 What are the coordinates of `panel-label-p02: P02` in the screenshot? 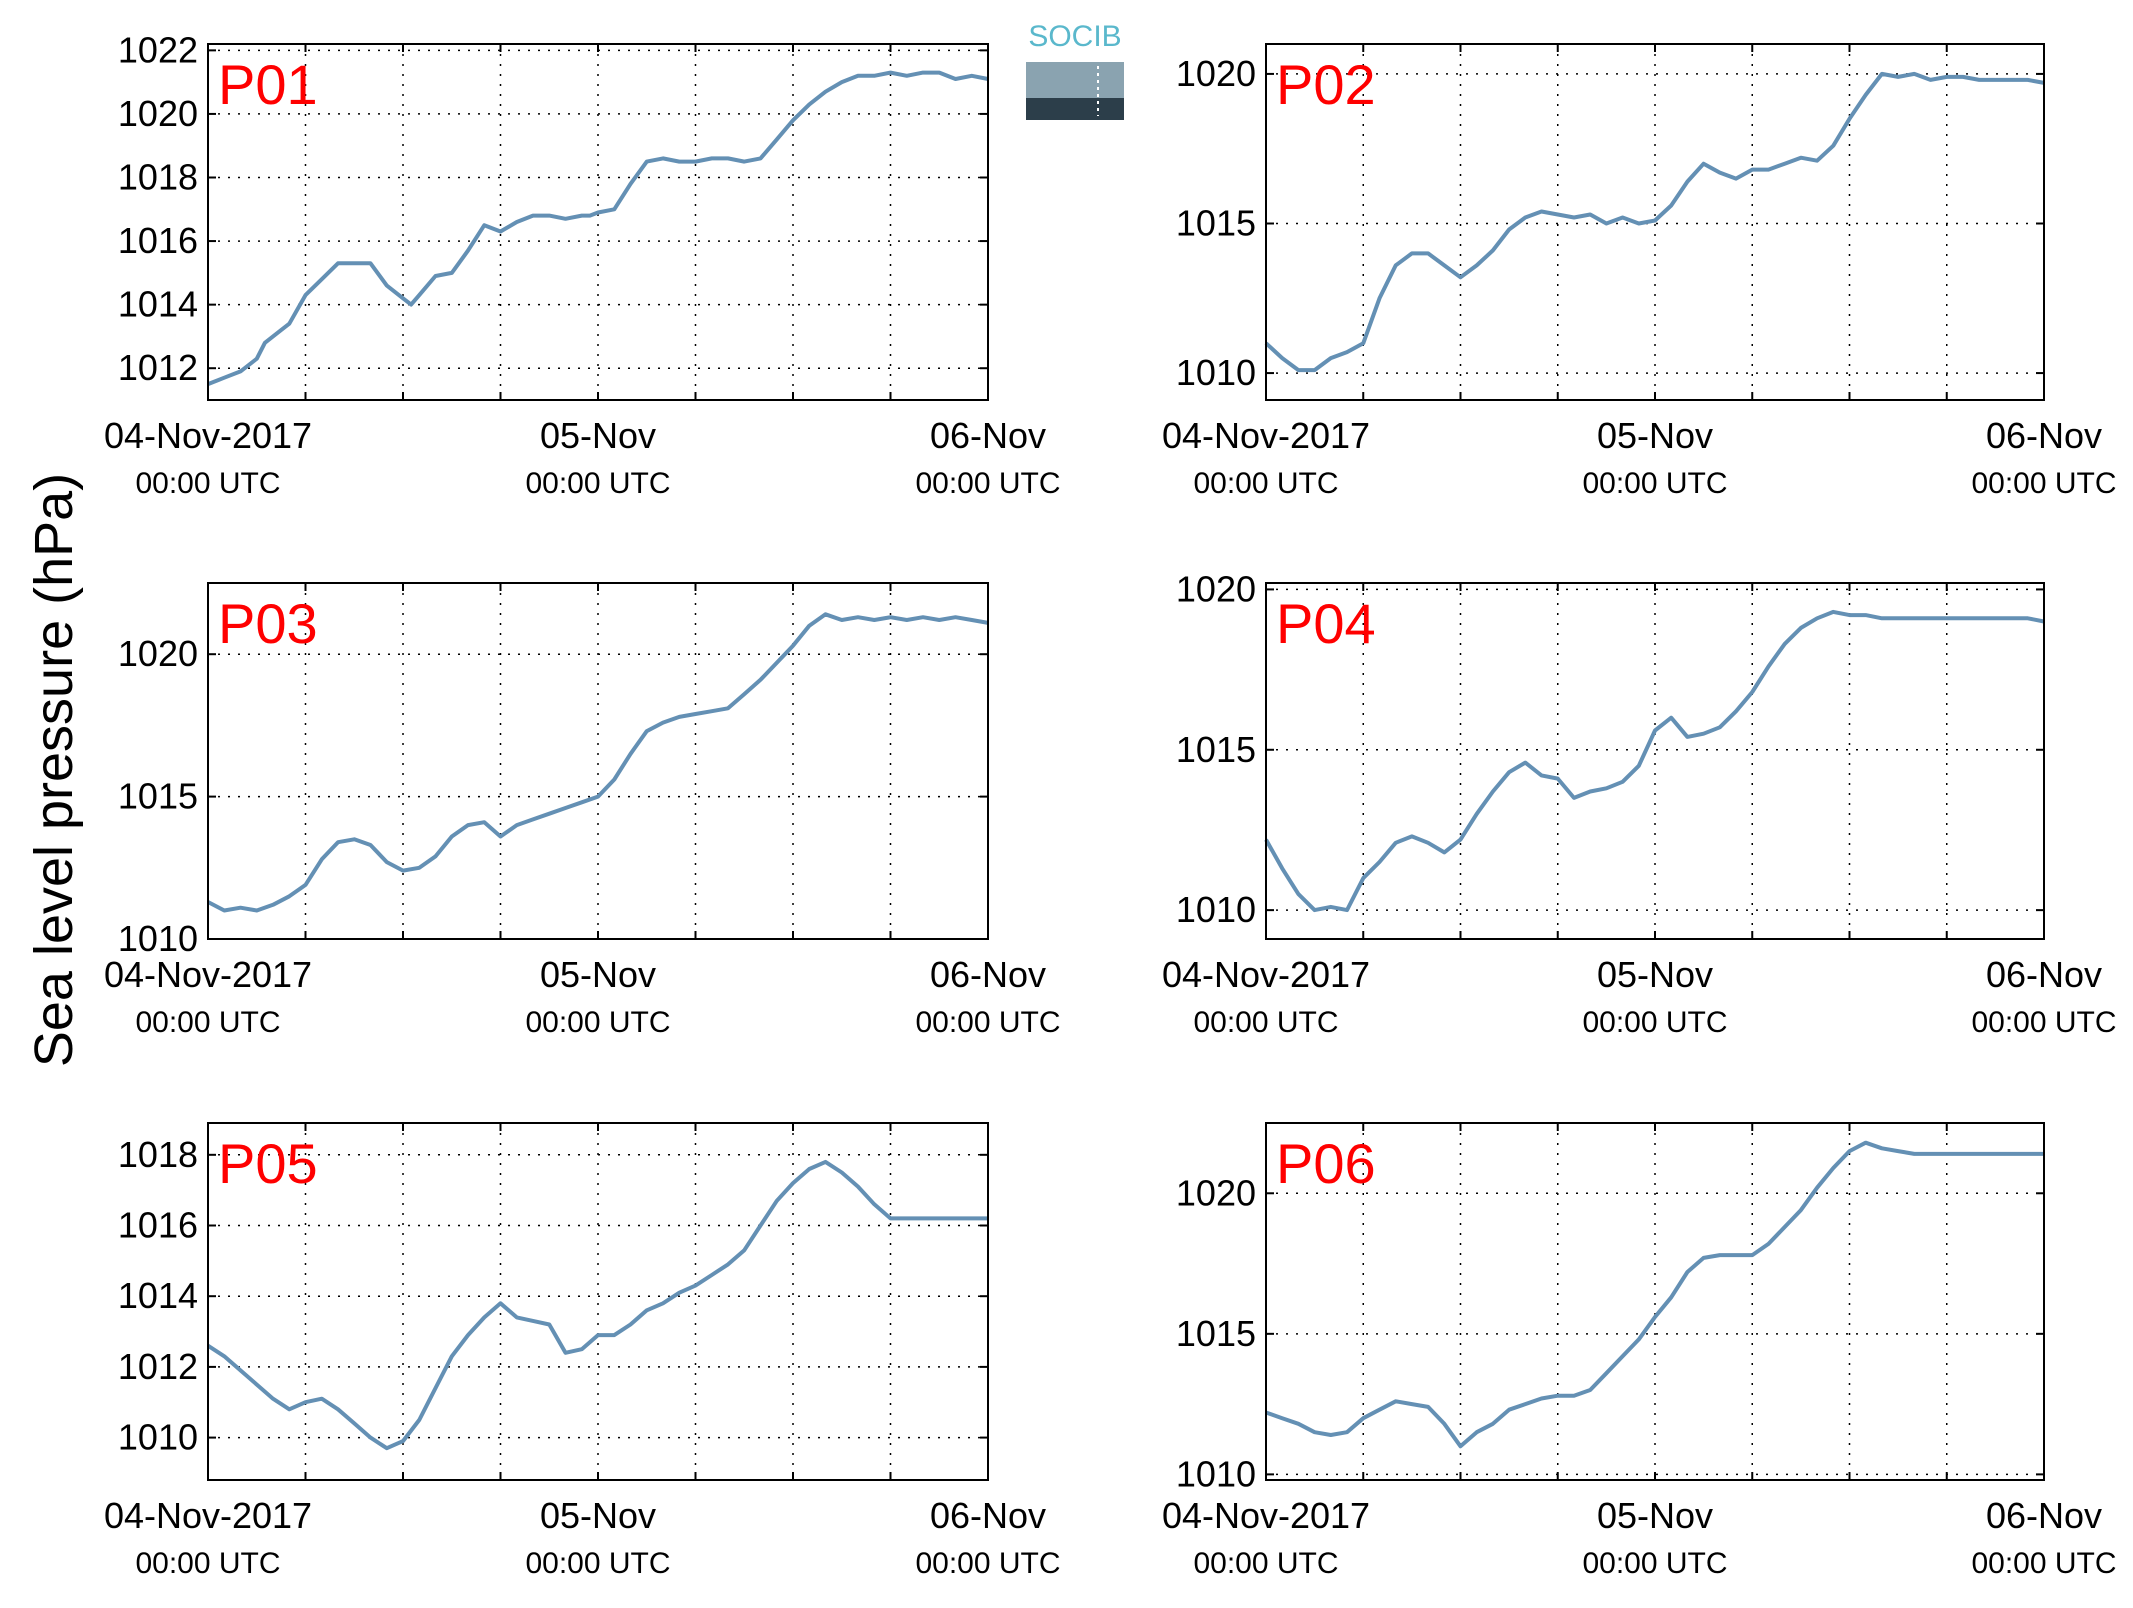 It's located at (1326, 84).